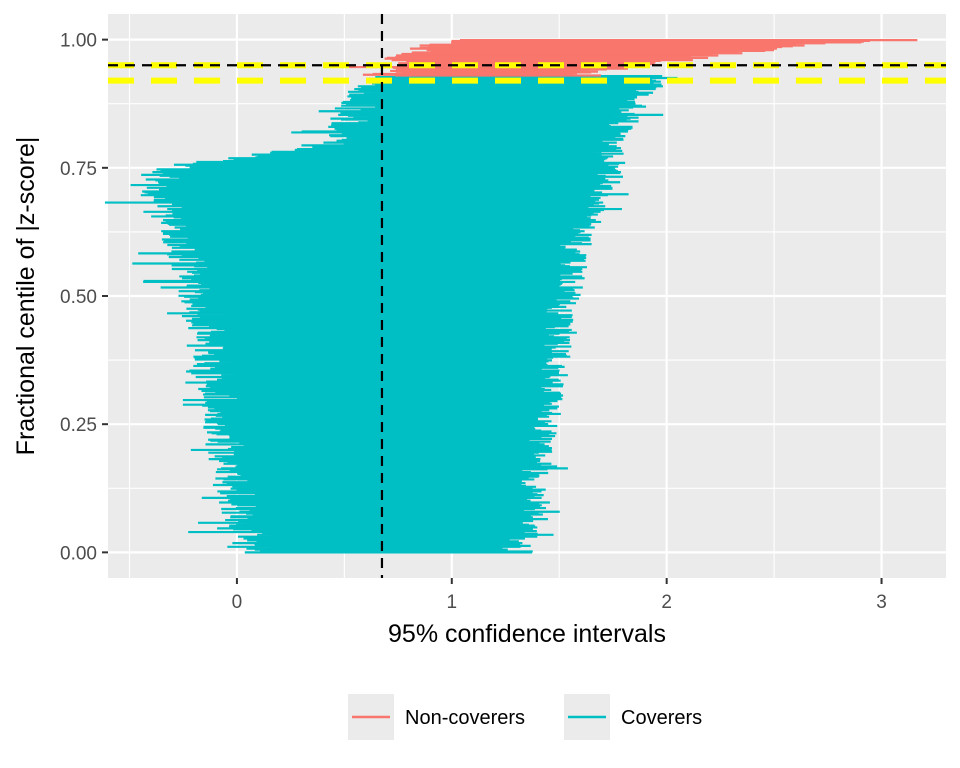 The width and height of the screenshot is (960, 768). What do you see at coordinates (26, 296) in the screenshot?
I see `y-axis-label: Fractional centile of |z-score|` at bounding box center [26, 296].